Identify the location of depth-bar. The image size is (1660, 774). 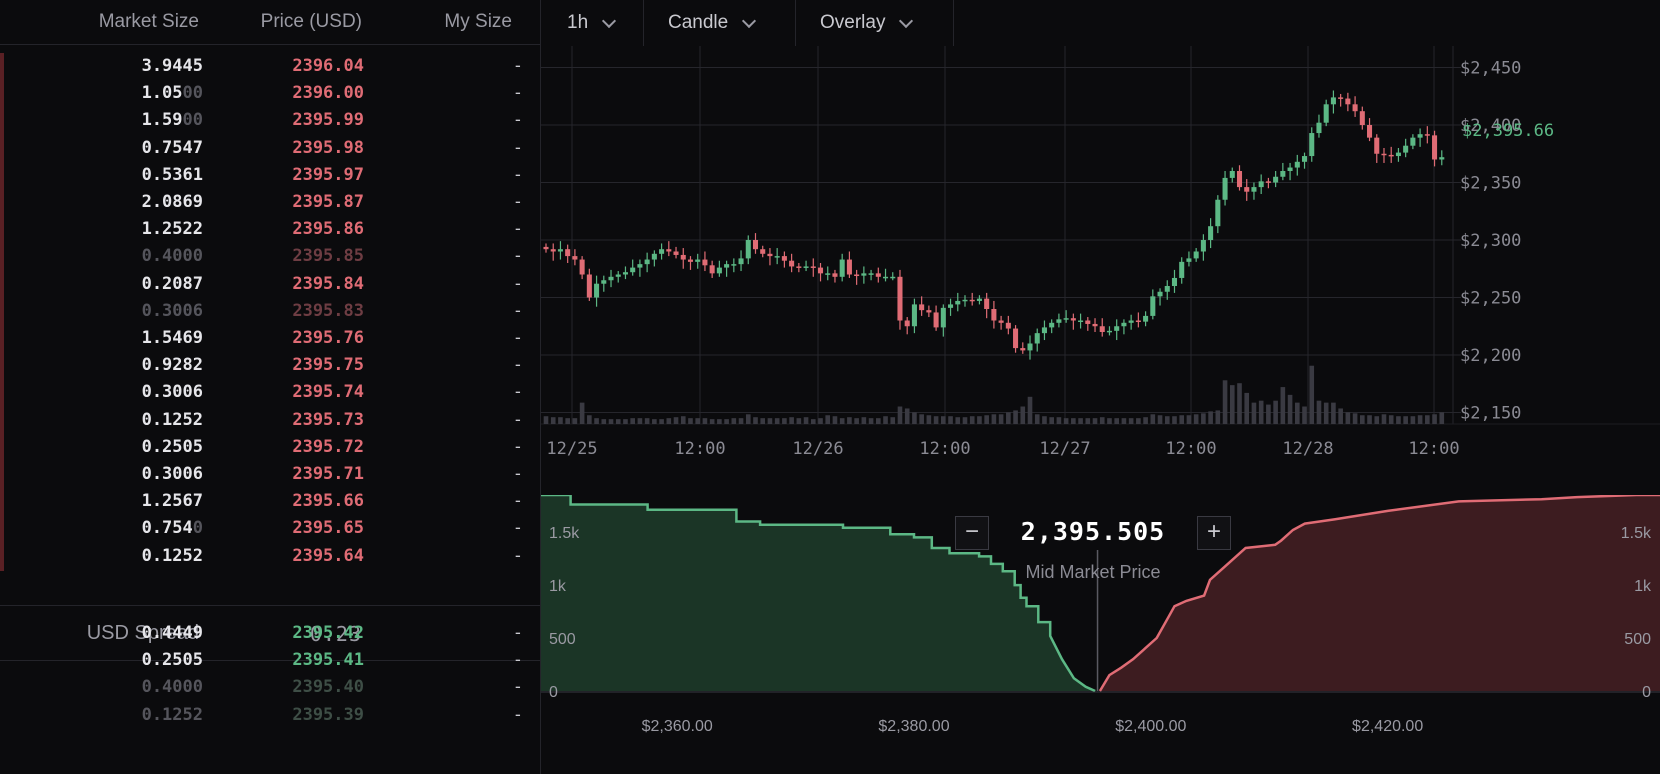
(2, 447).